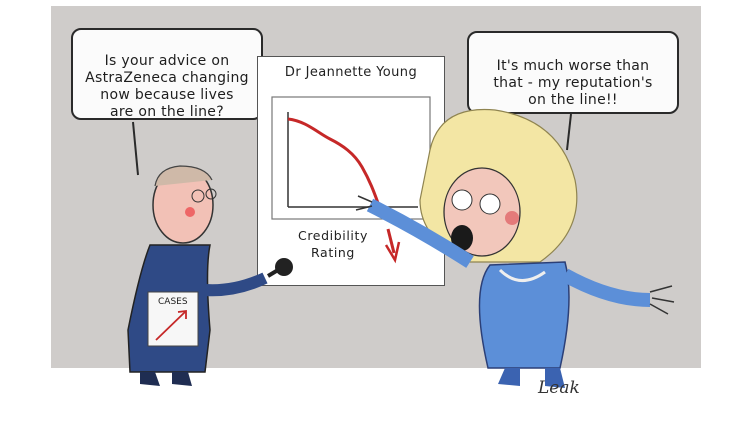 This screenshot has height=421, width=750. What do you see at coordinates (173, 319) in the screenshot?
I see `cases-placard` at bounding box center [173, 319].